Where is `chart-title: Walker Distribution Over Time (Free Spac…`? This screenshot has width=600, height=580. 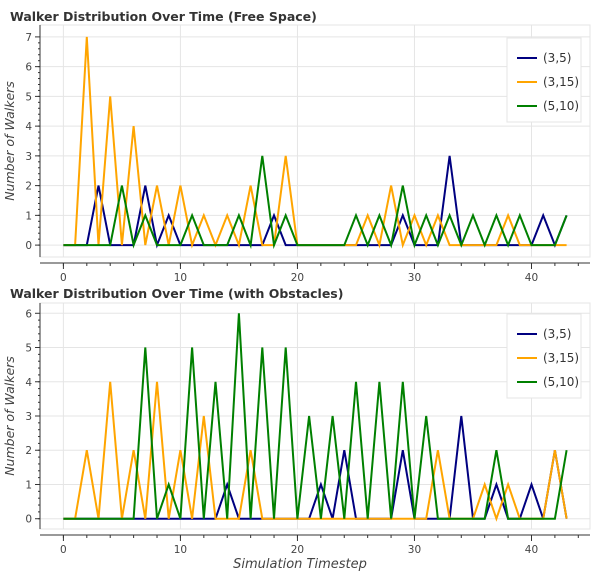
chart-title: Walker Distribution Over Time (Free Spac… is located at coordinates (163, 16).